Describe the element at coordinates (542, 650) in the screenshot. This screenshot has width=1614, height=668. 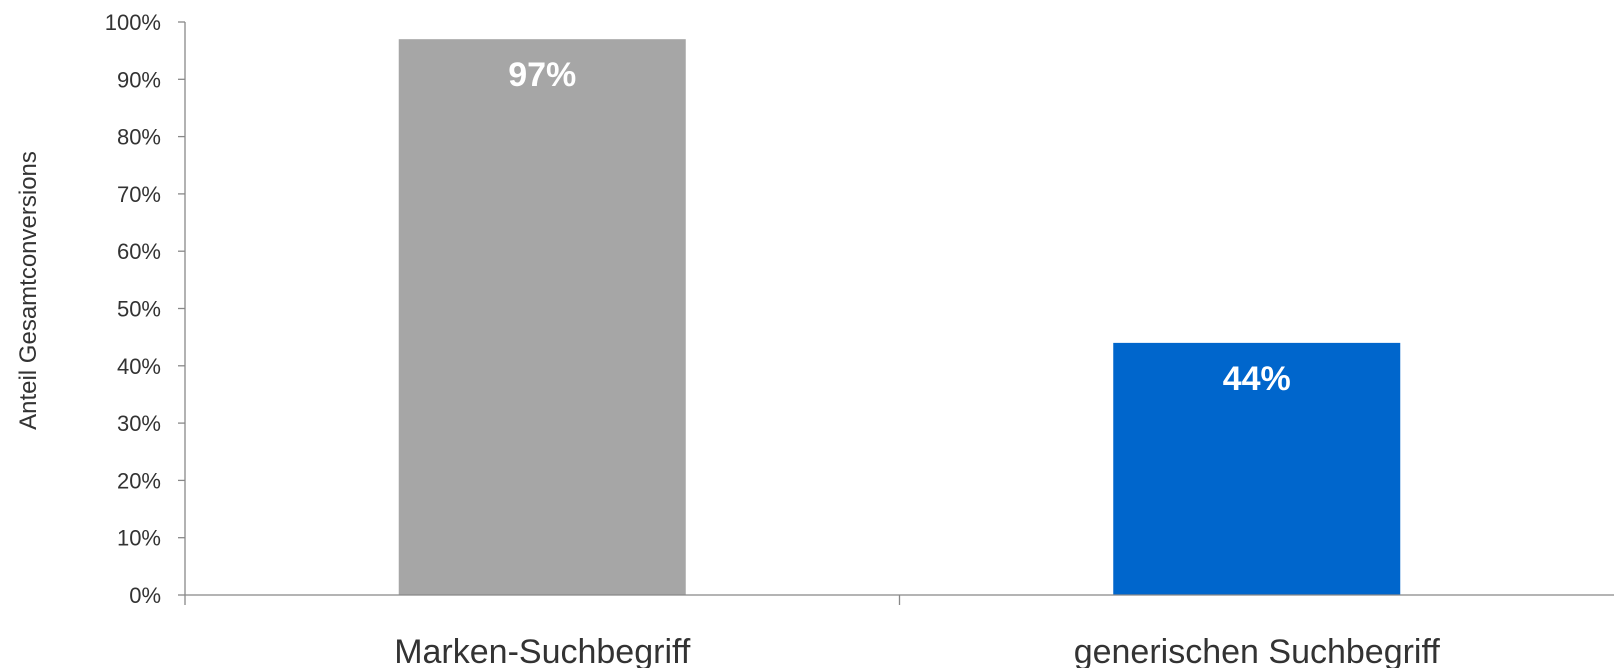
I see `x-category-label: Marken-Suchbegriff` at that location.